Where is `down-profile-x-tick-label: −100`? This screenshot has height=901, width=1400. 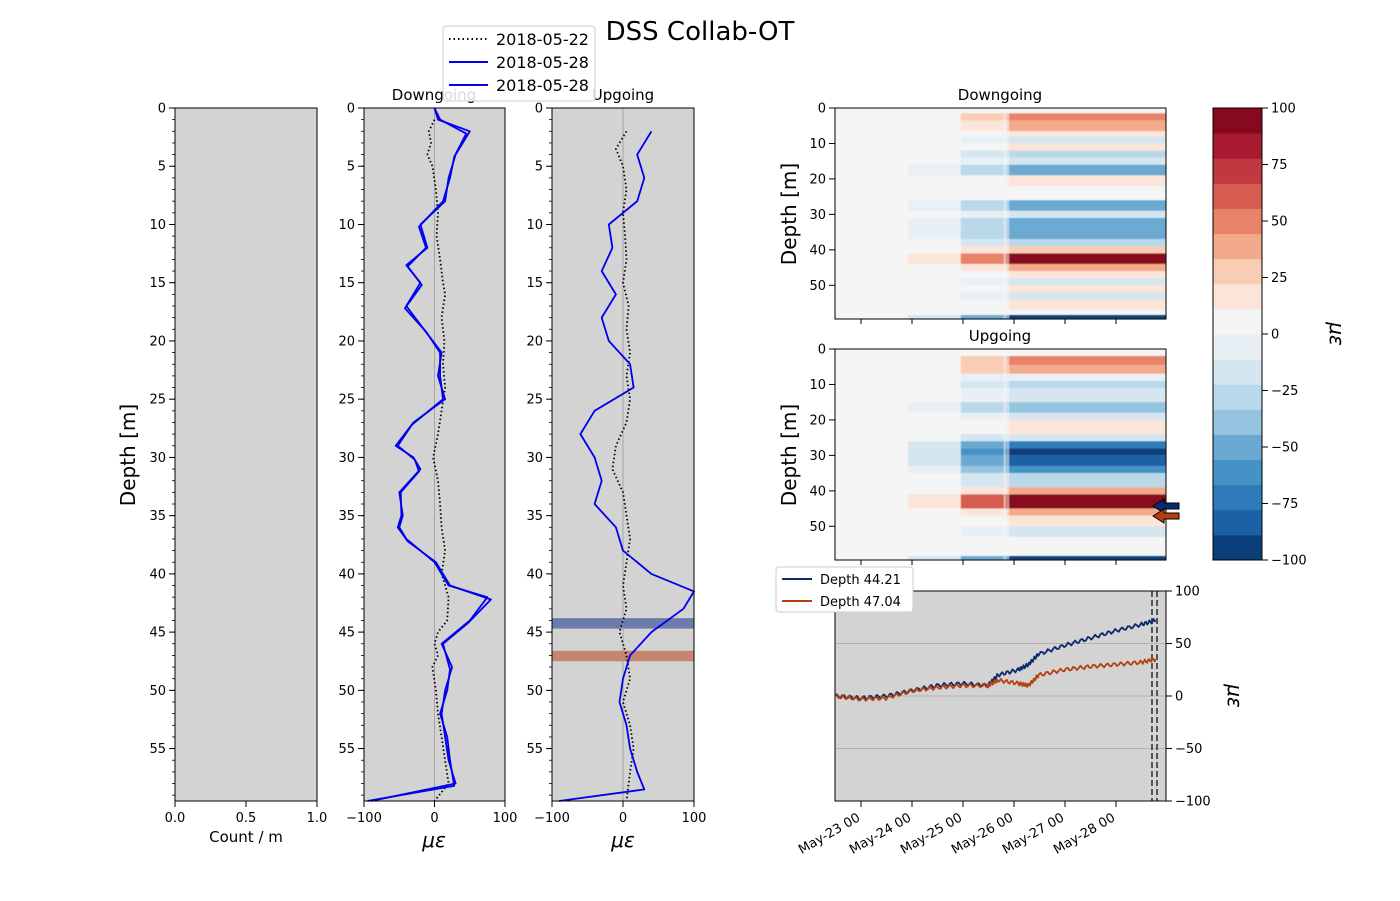
down-profile-x-tick-label: −100 is located at coordinates (364, 818).